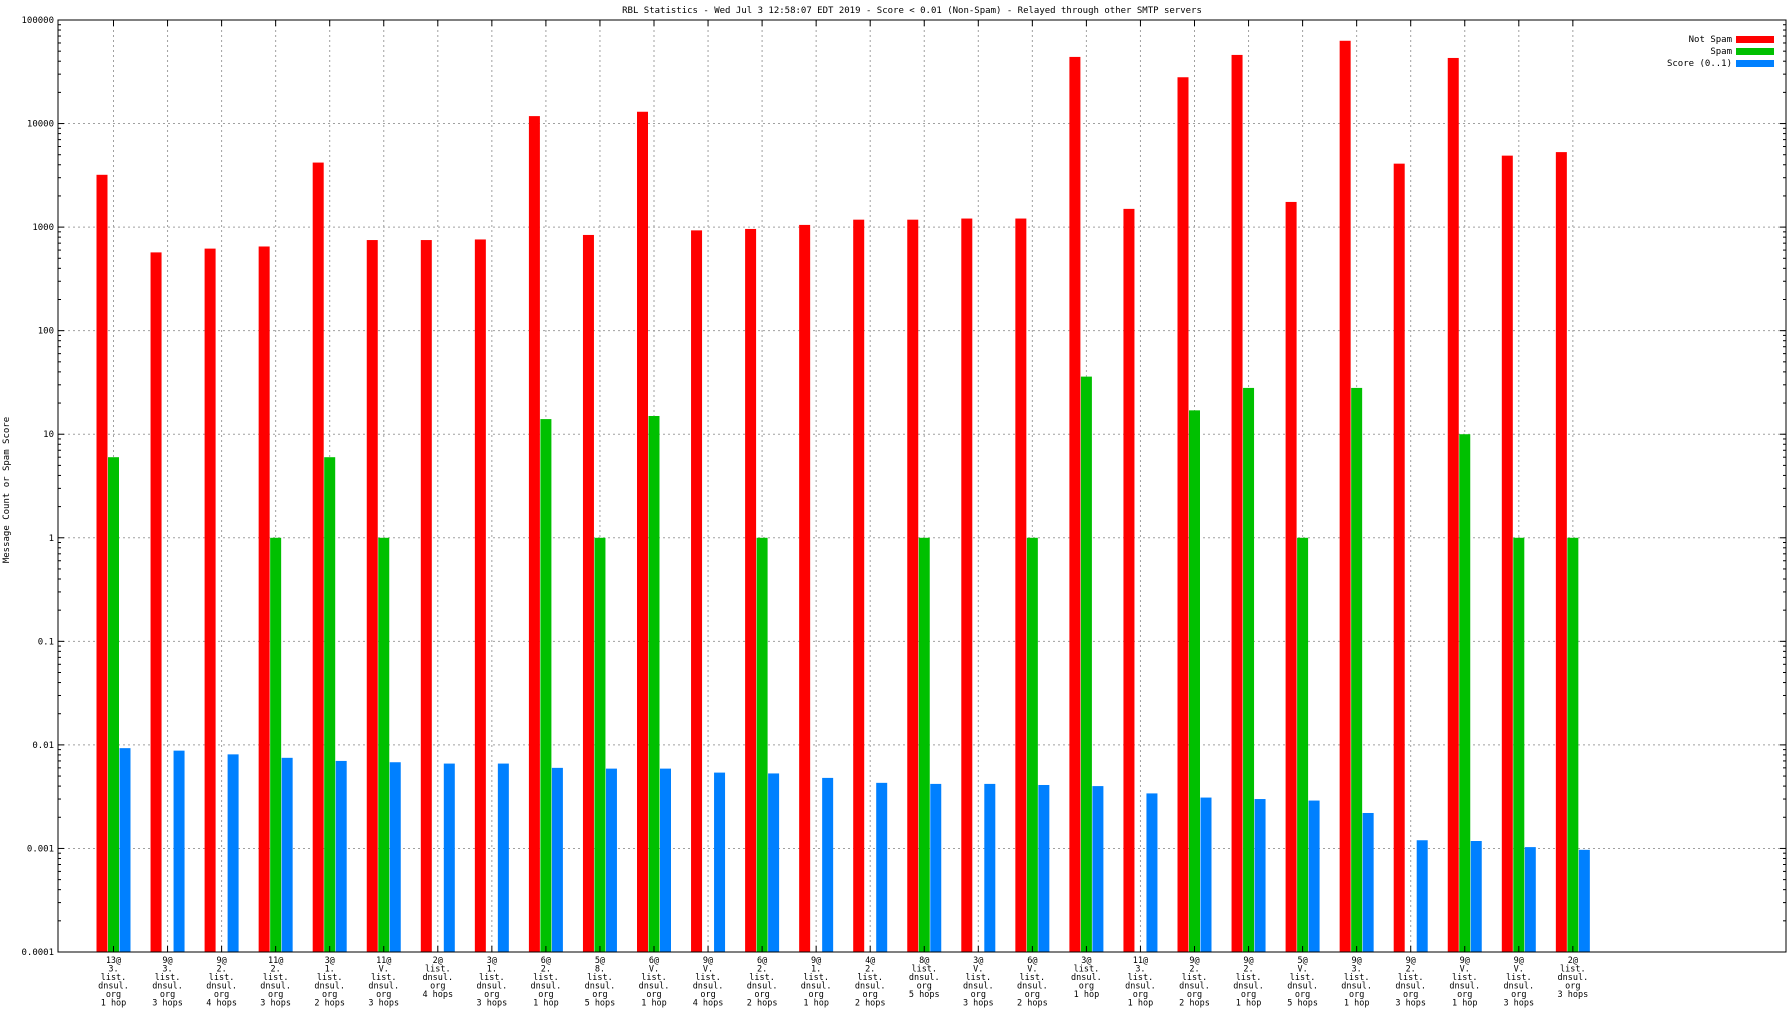 This screenshot has height=1013, width=1792. I want to click on x-tick-label: 2@ list. dnsul. org 4 hops, so click(437, 978).